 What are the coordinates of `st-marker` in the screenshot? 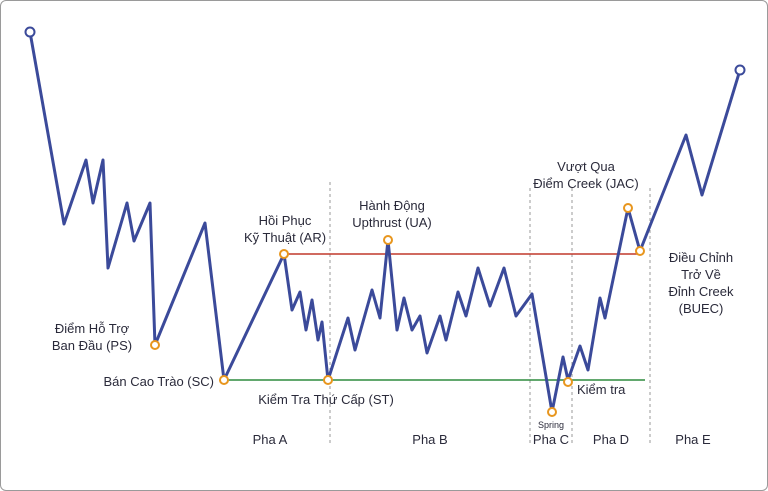 It's located at (328, 380).